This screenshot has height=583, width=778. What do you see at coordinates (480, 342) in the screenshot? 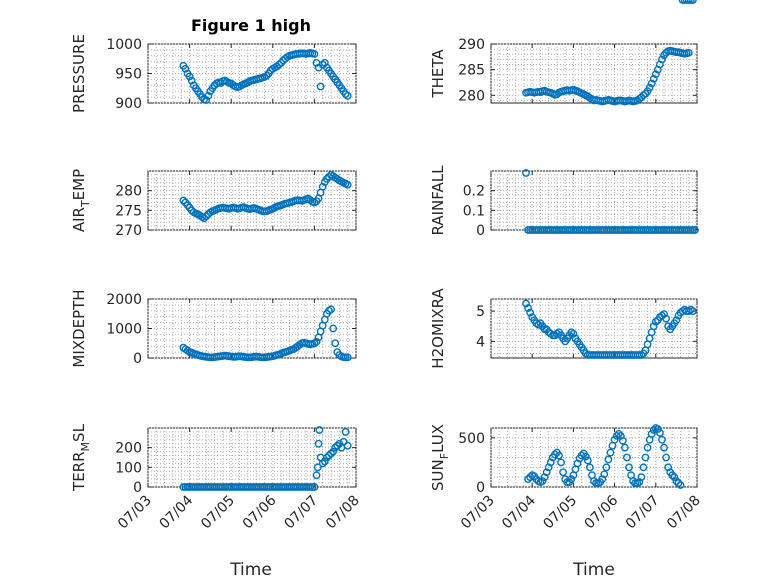
I see `y-tick-label: 4` at bounding box center [480, 342].